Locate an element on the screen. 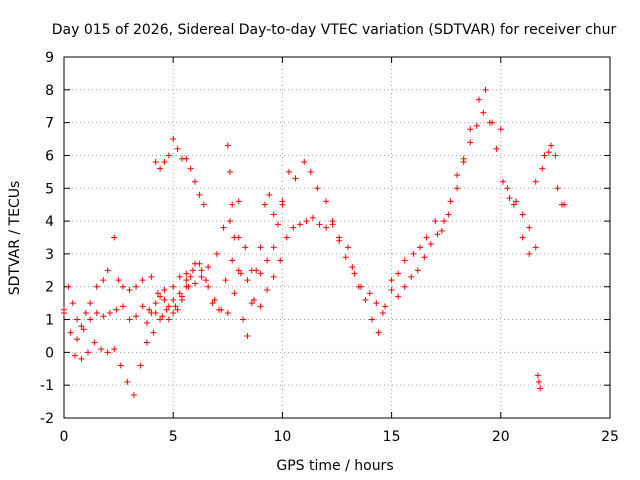 This screenshot has width=640, height=480. x-tick-label: 0 is located at coordinates (64, 437).